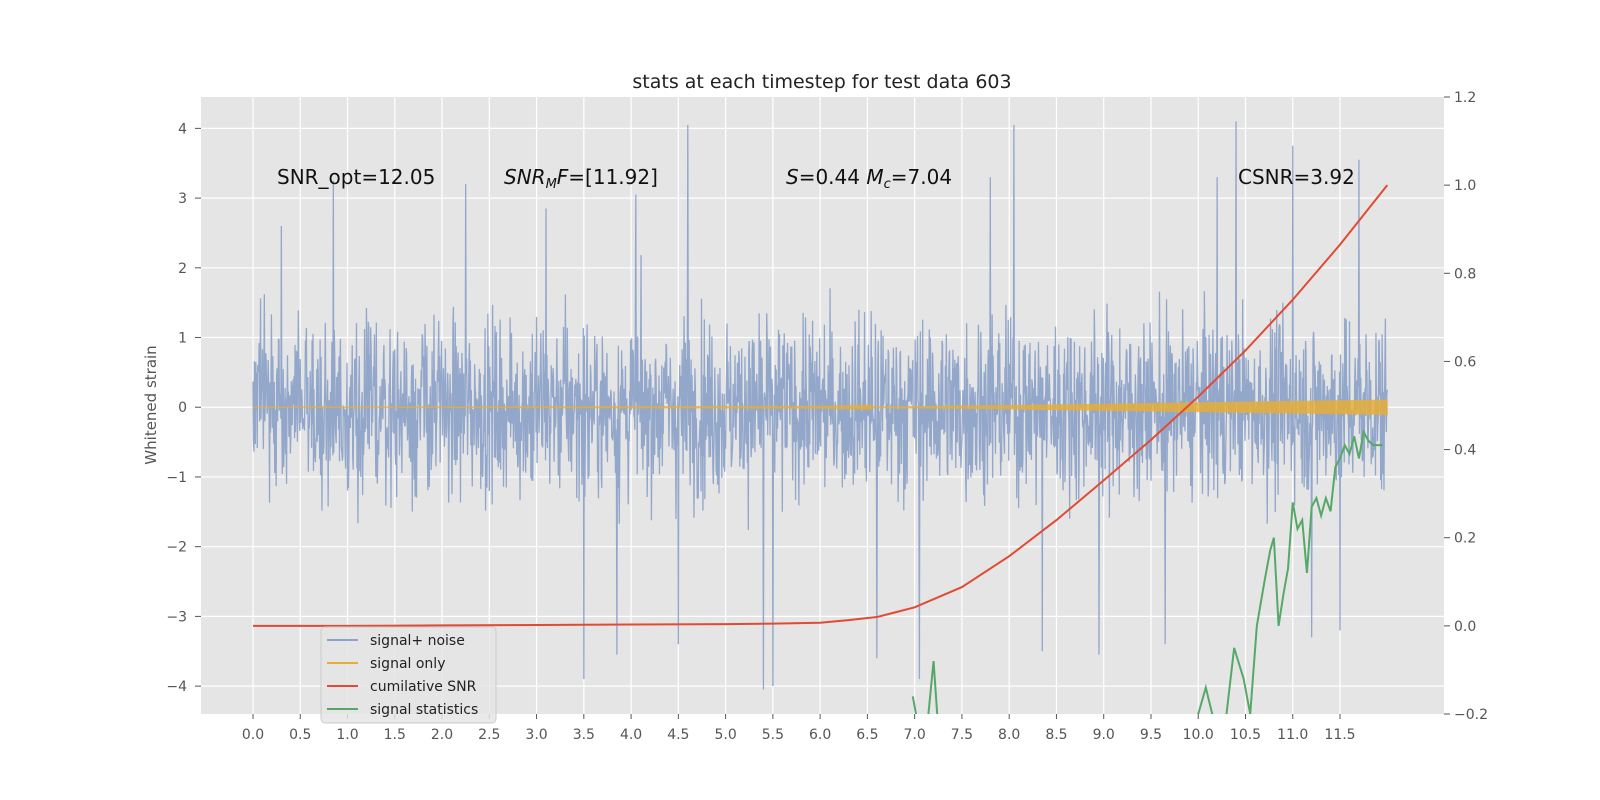 The image size is (1600, 800). What do you see at coordinates (176, 617) in the screenshot?
I see `y-tick-label-7: −3` at bounding box center [176, 617].